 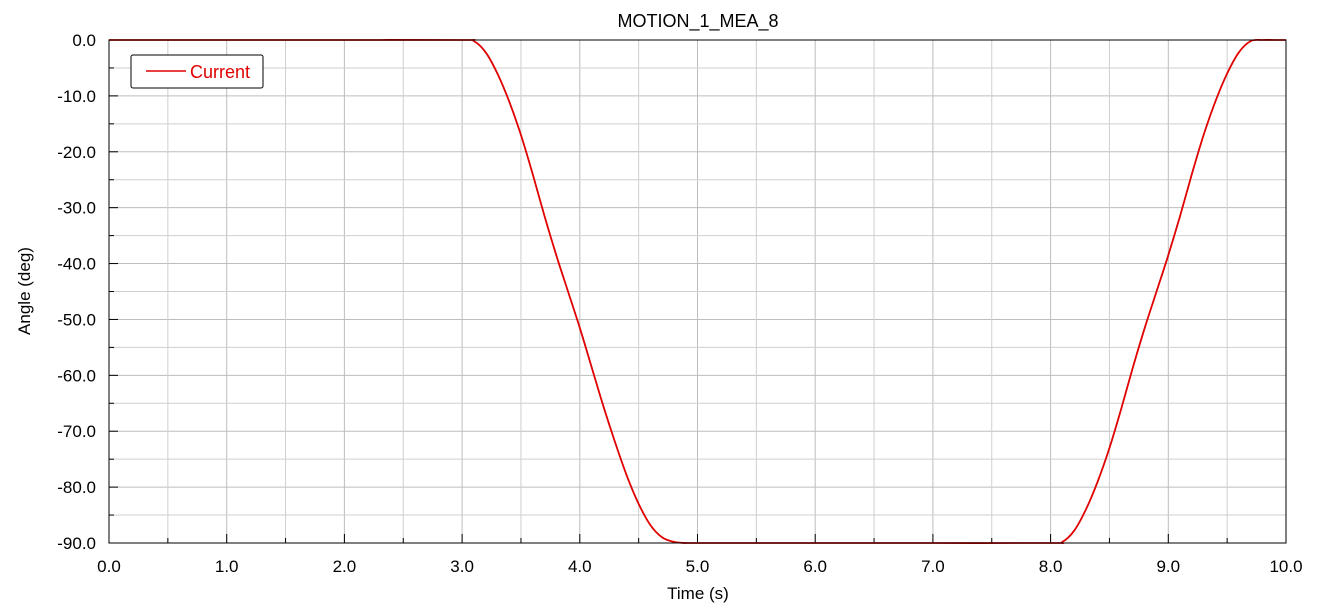 I want to click on x-tick-label: 6.0, so click(x=815, y=566).